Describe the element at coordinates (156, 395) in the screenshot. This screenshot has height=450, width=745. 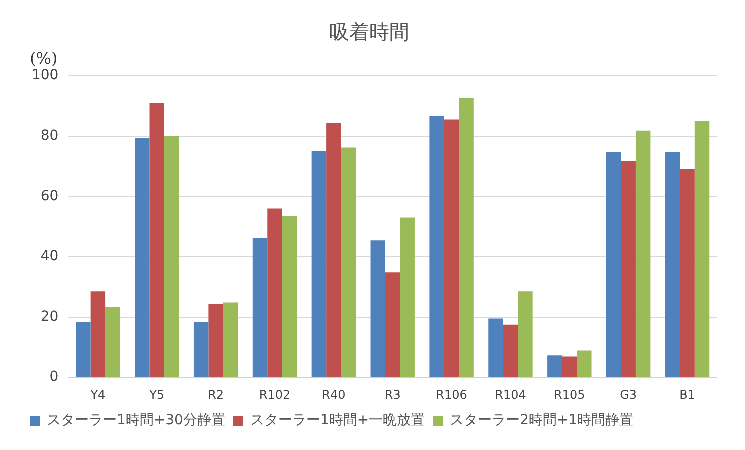
I see `x-tick-label: Y5` at that location.